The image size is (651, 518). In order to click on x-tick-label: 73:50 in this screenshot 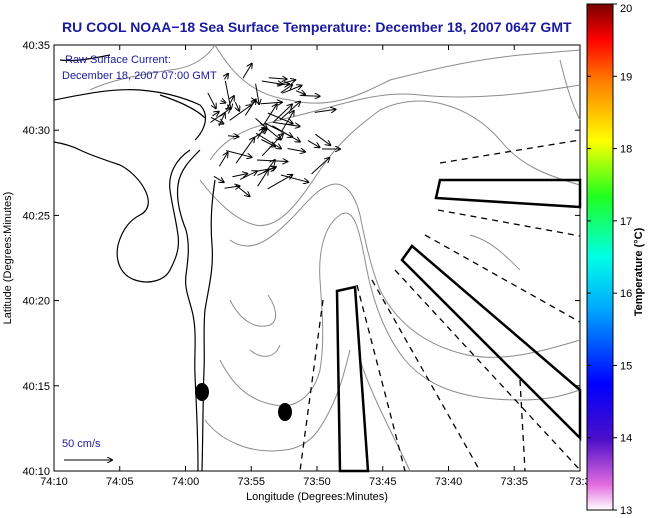, I will do `click(317, 482)`.